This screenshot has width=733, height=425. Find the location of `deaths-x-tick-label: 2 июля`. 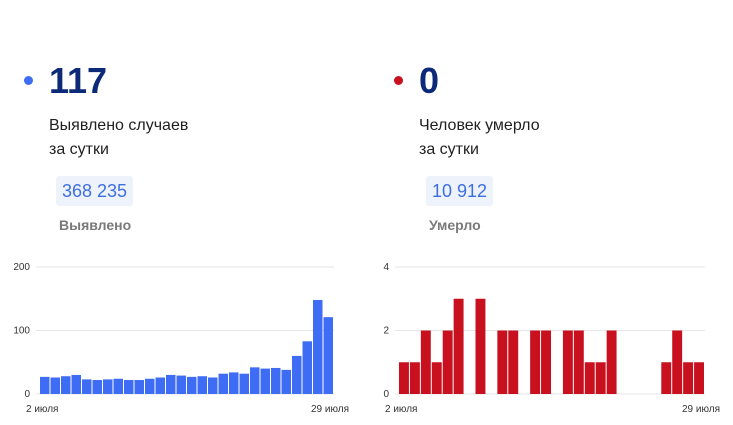

deaths-x-tick-label: 2 июля is located at coordinates (401, 409).